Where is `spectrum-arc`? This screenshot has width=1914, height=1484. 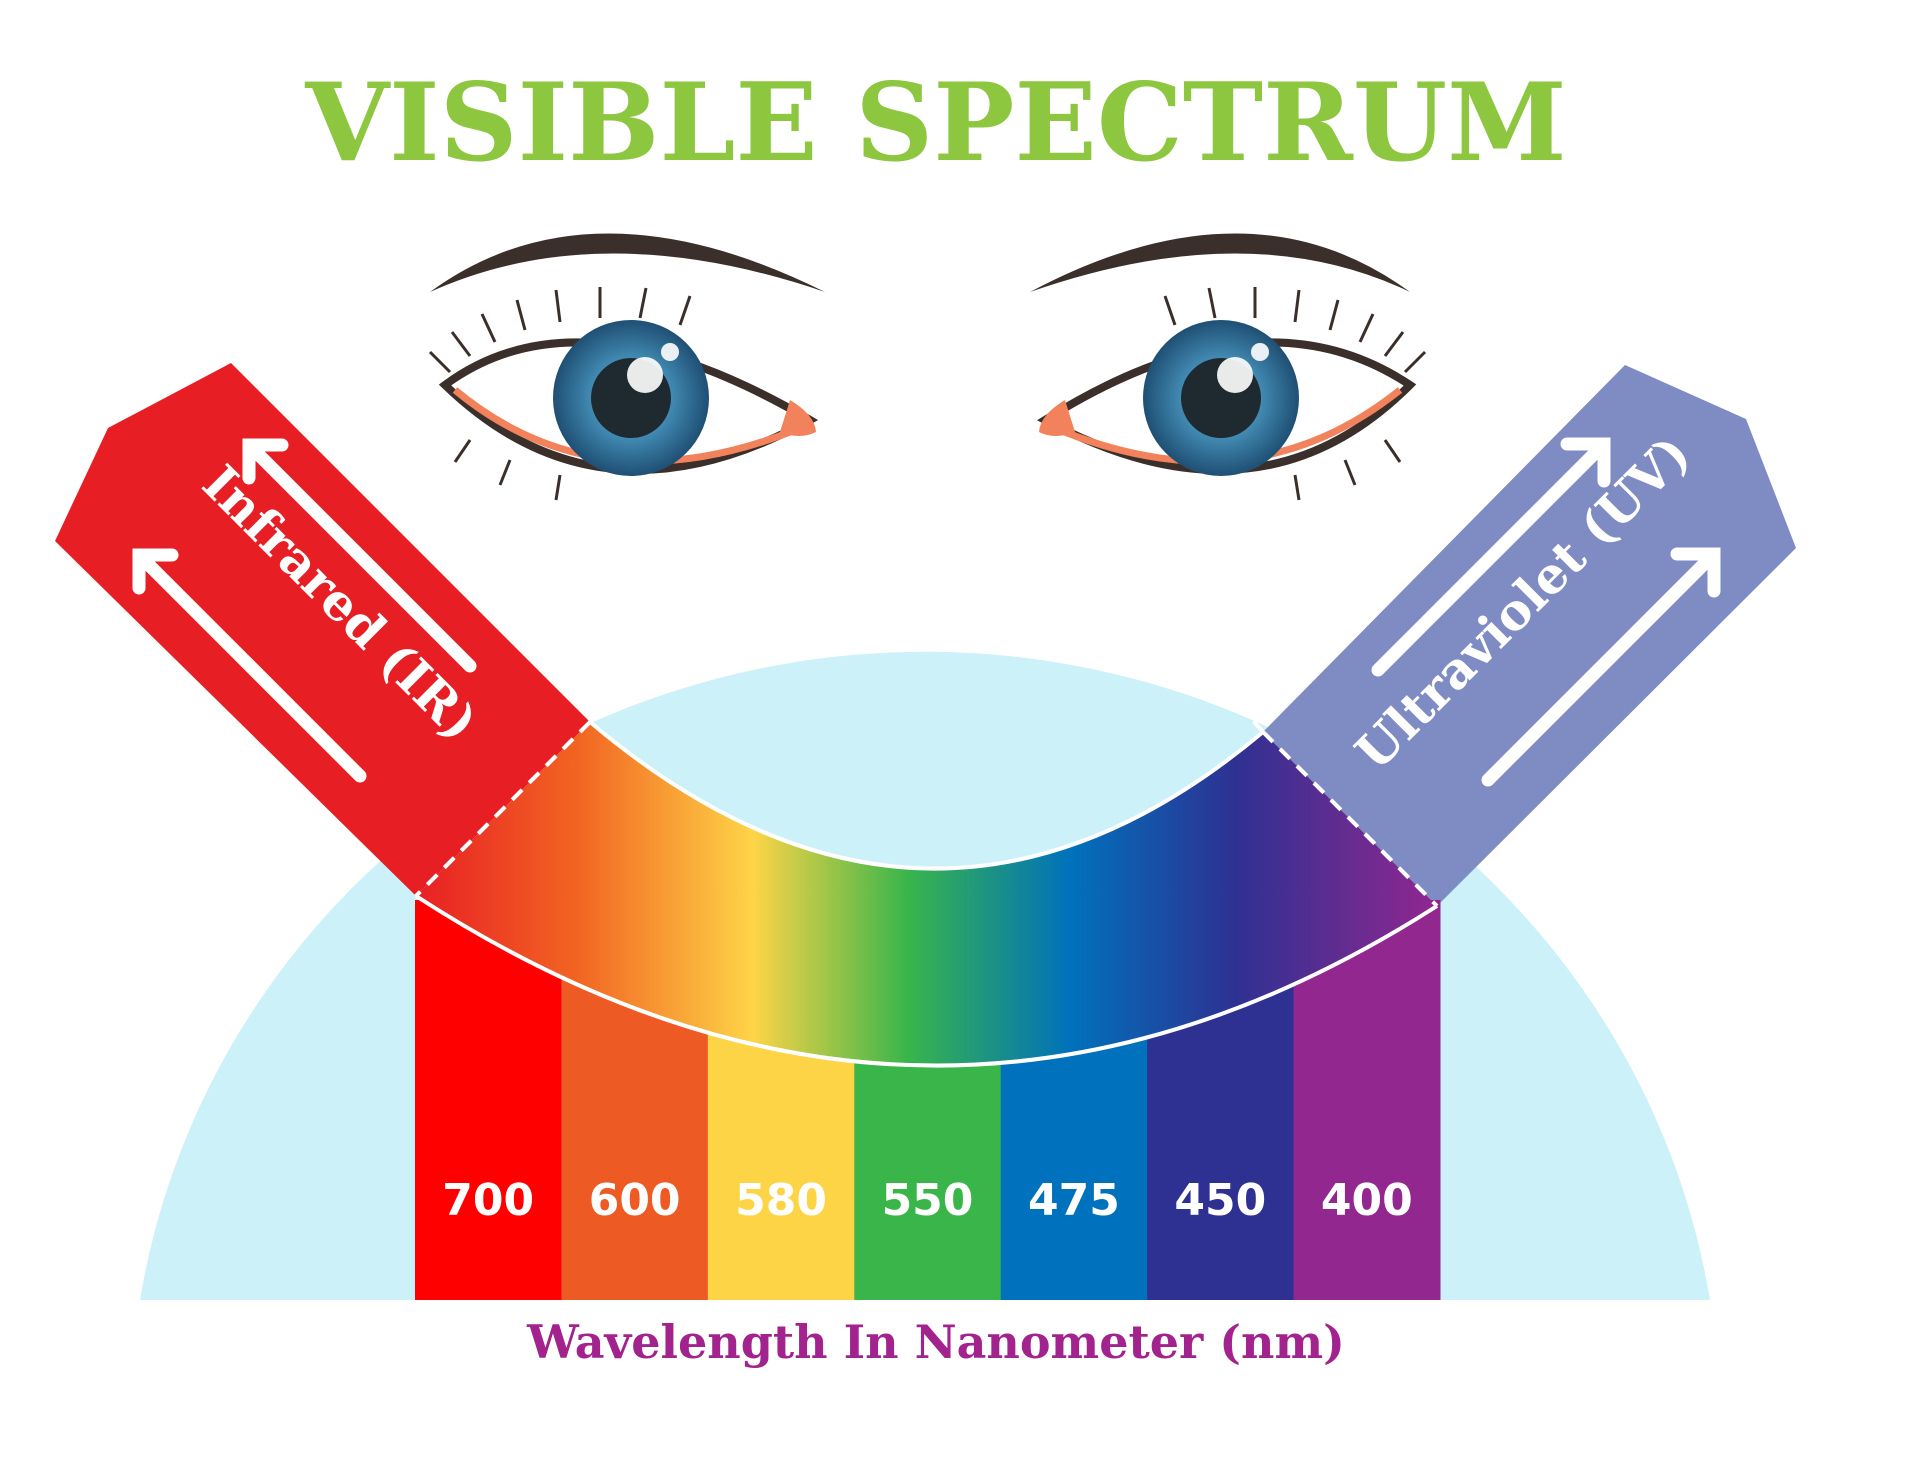
spectrum-arc is located at coordinates (926, 894).